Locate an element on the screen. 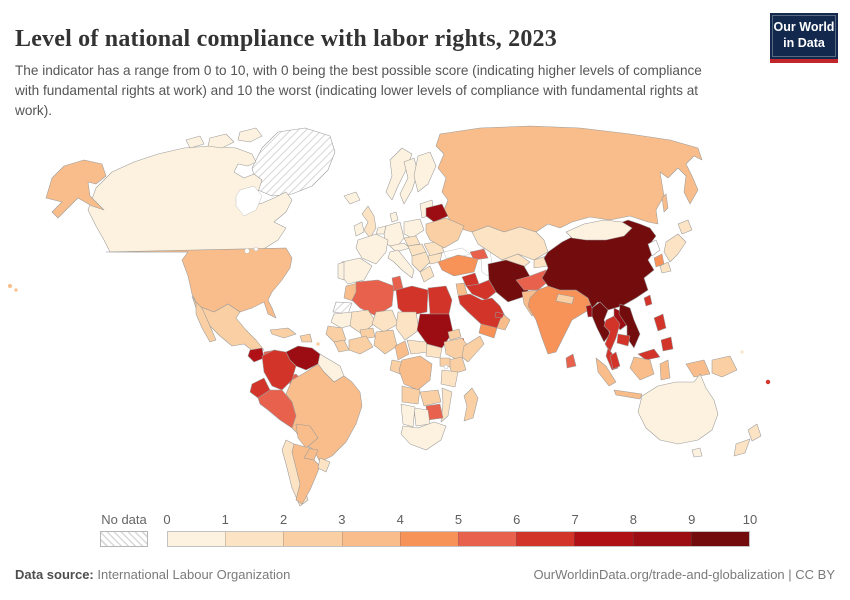 The height and width of the screenshot is (600, 850). region-yemen is located at coordinates (488, 331).